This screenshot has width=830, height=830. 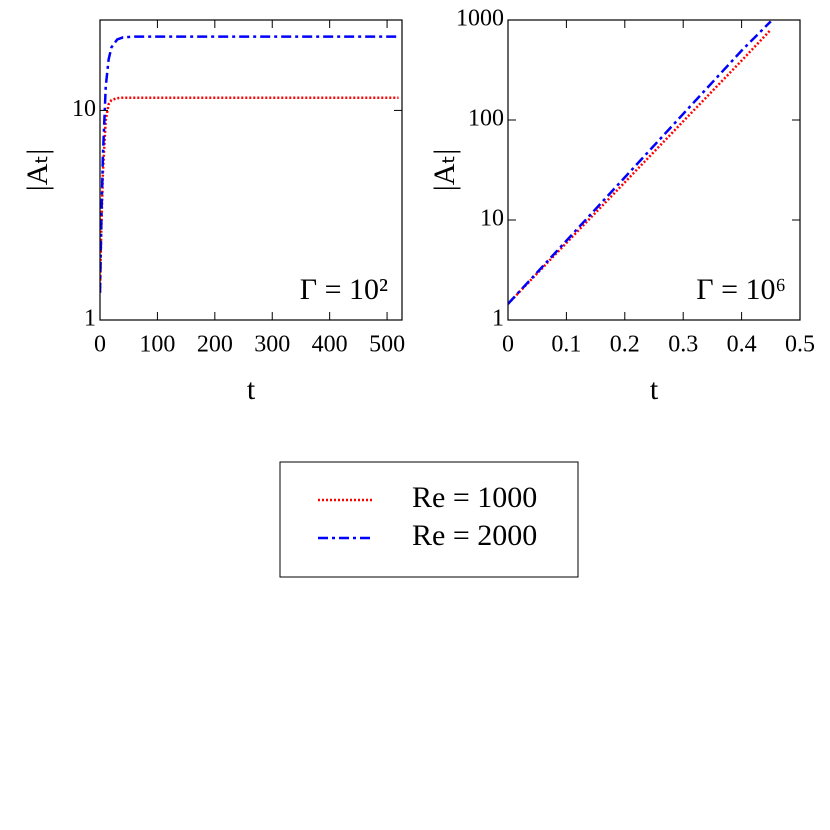 I want to click on x-tick-label: 0.1, so click(x=566, y=345).